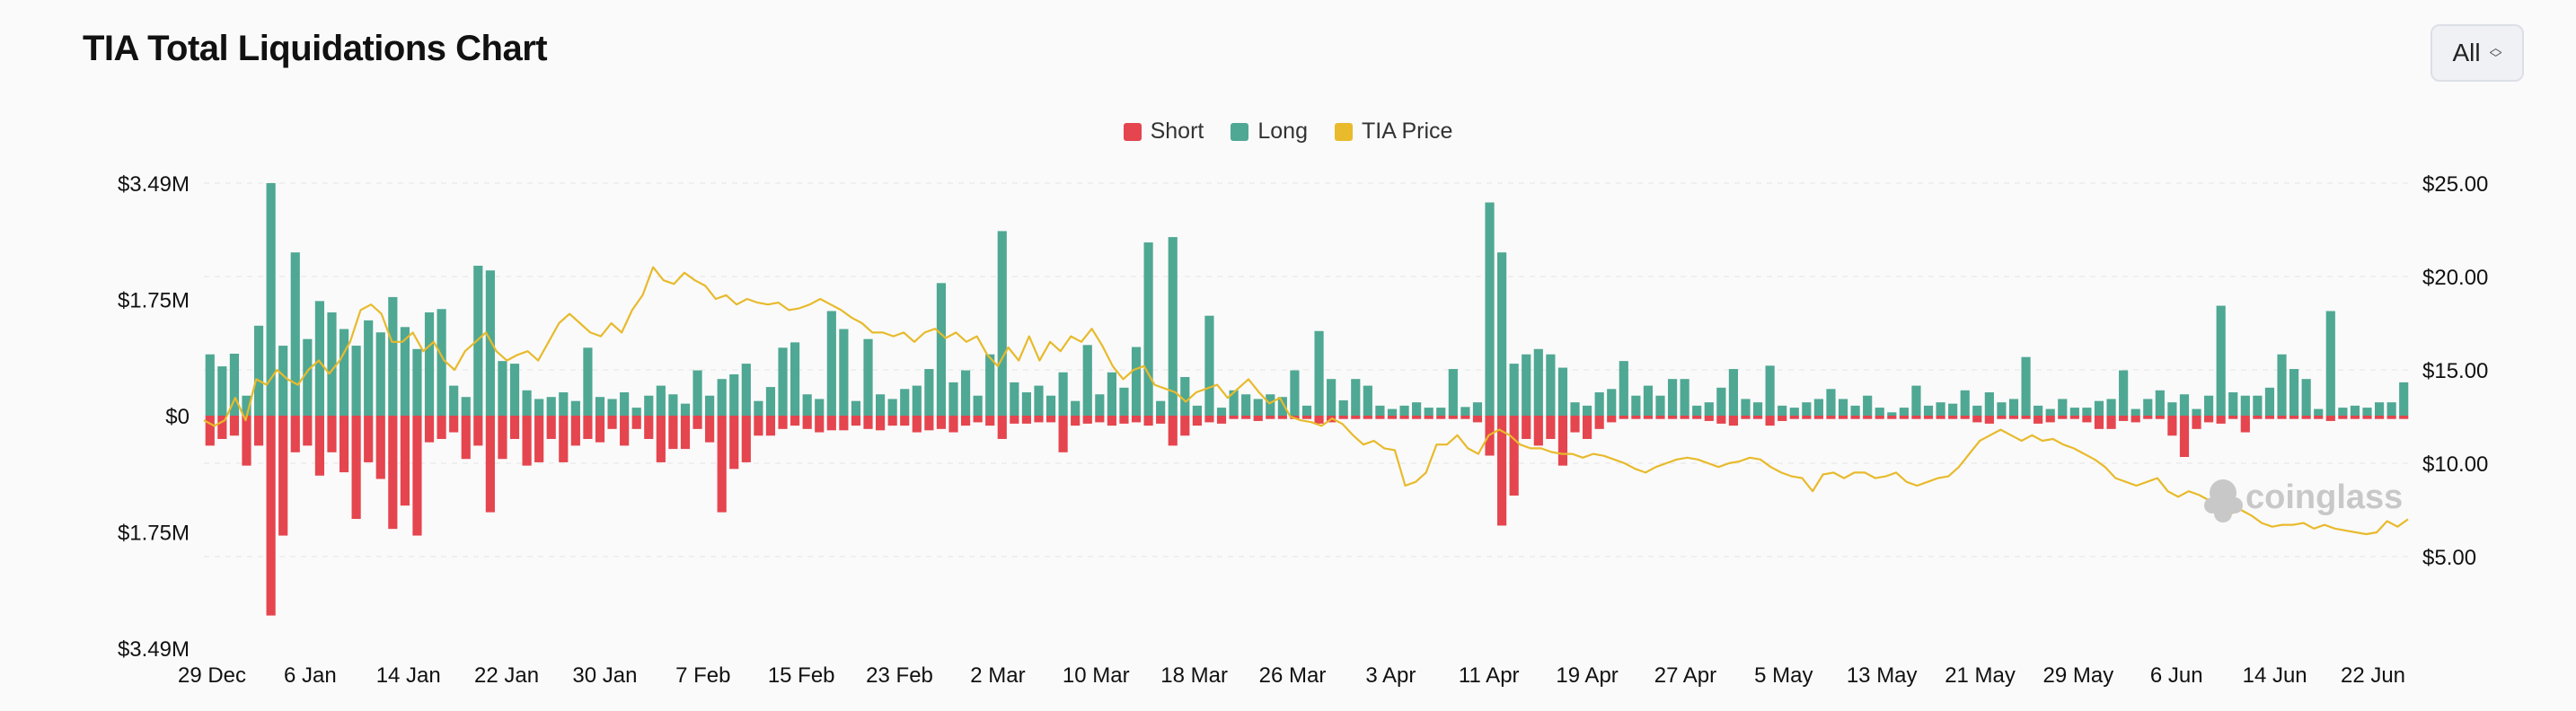  Describe the element at coordinates (1269, 131) in the screenshot. I see `legend-item-long: Long` at that location.